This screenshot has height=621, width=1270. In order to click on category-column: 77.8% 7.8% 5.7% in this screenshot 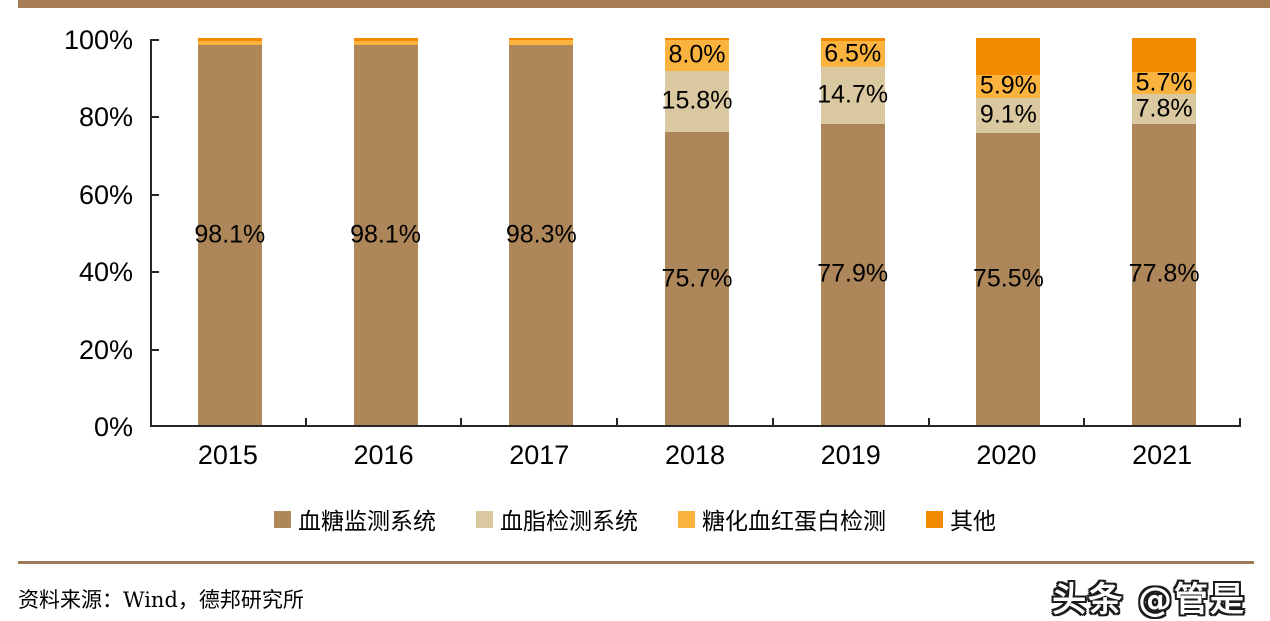, I will do `click(1164, 231)`.